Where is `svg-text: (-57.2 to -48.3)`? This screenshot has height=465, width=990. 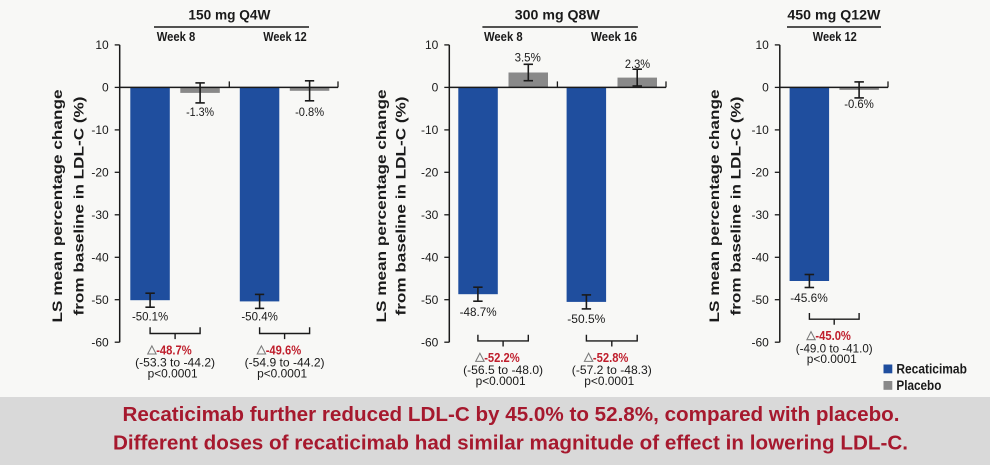 svg-text: (-57.2 to -48.3) is located at coordinates (612, 370).